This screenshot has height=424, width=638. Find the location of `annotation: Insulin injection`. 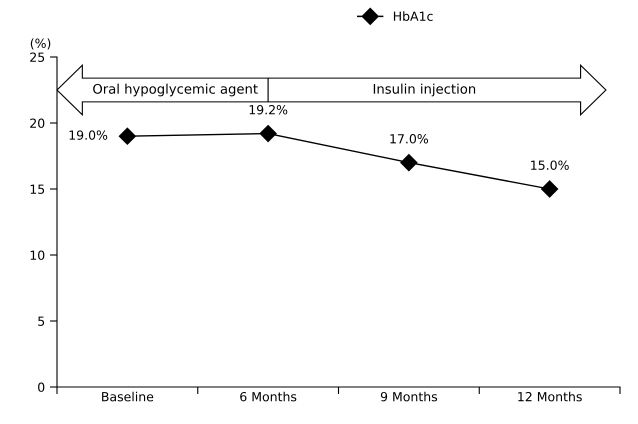

annotation: Insulin injection is located at coordinates (425, 90).